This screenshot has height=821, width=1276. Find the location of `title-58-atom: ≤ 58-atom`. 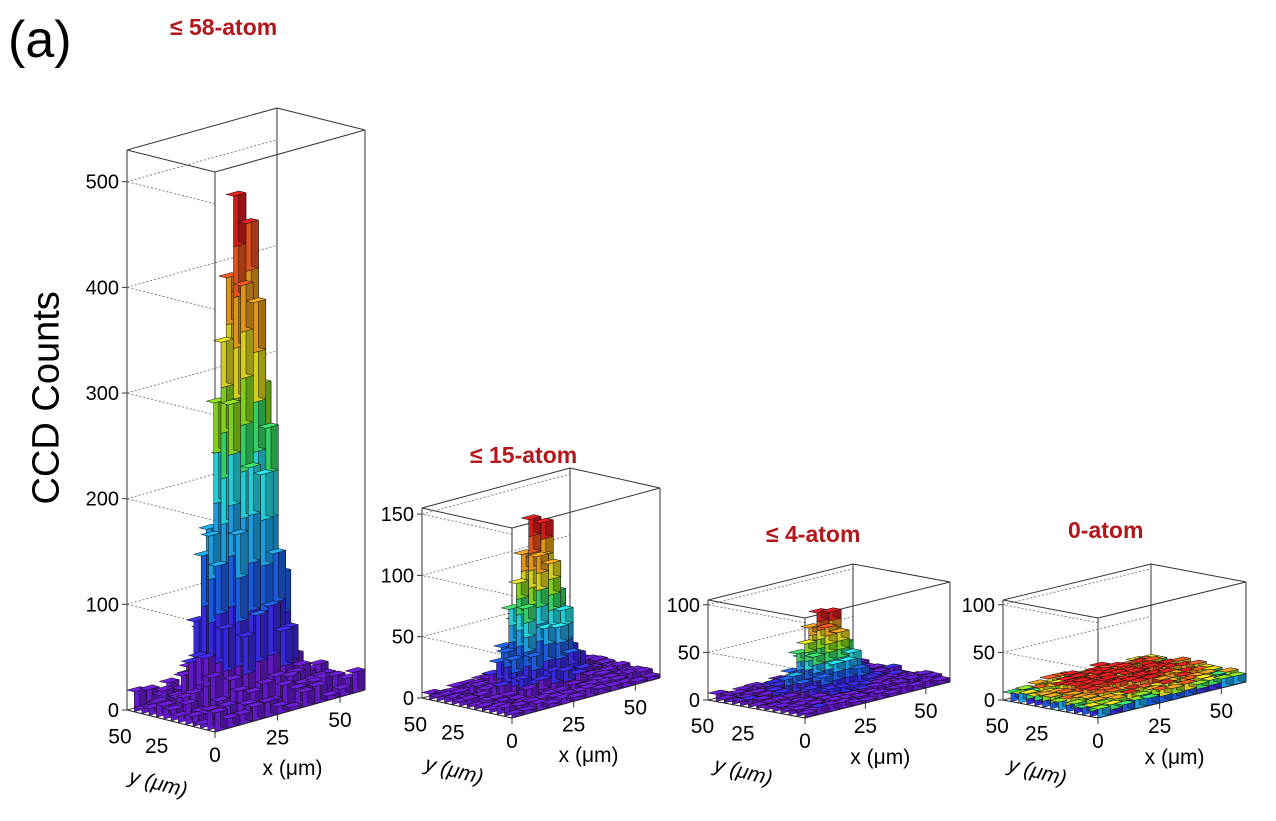

title-58-atom: ≤ 58-atom is located at coordinates (224, 27).